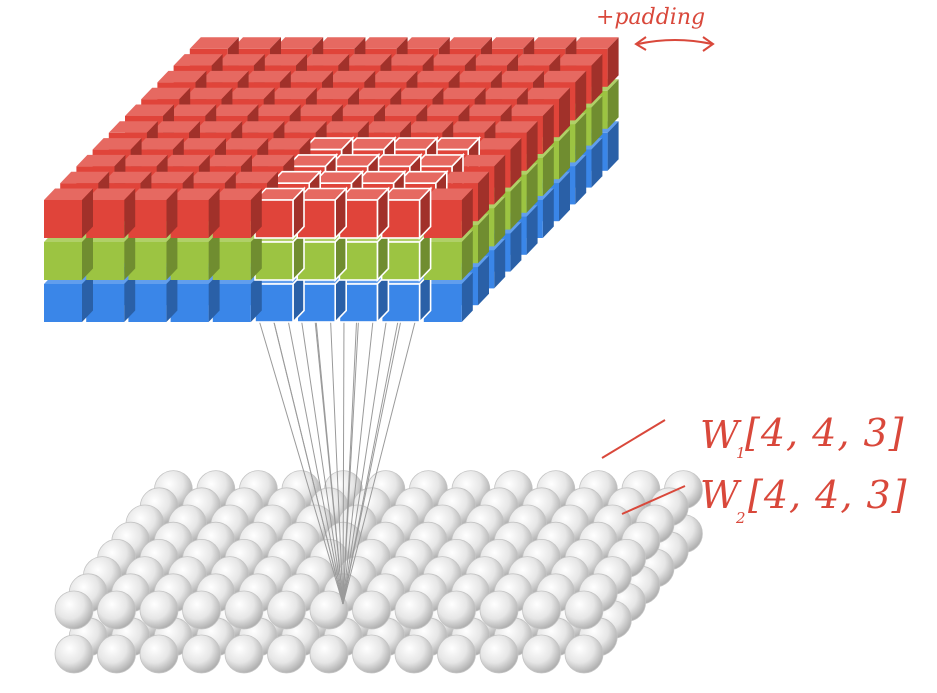 The height and width of the screenshot is (693, 937). Describe the element at coordinates (740, 518) in the screenshot. I see `weight-2-subscript: 2` at that location.